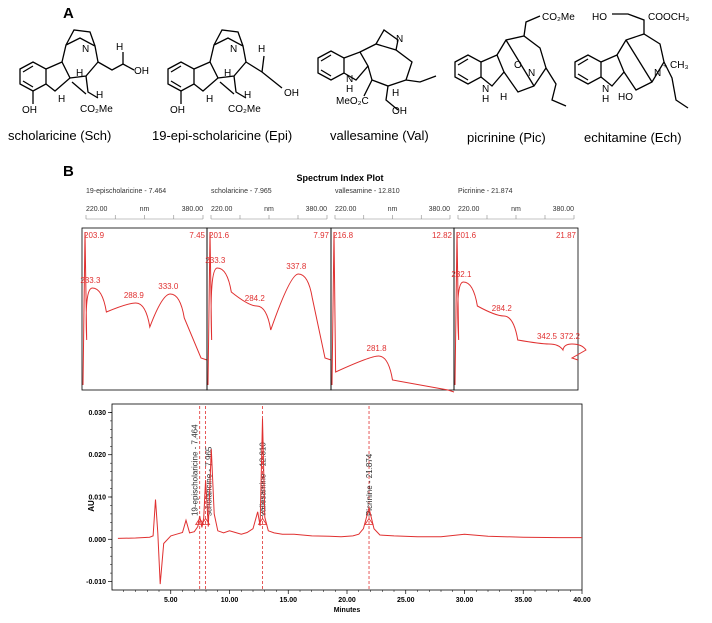 Image resolution: width=712 pixels, height=623 pixels. What do you see at coordinates (633, 137) in the screenshot?
I see `compound-name-echitamine: echitamine (Ech)` at bounding box center [633, 137].